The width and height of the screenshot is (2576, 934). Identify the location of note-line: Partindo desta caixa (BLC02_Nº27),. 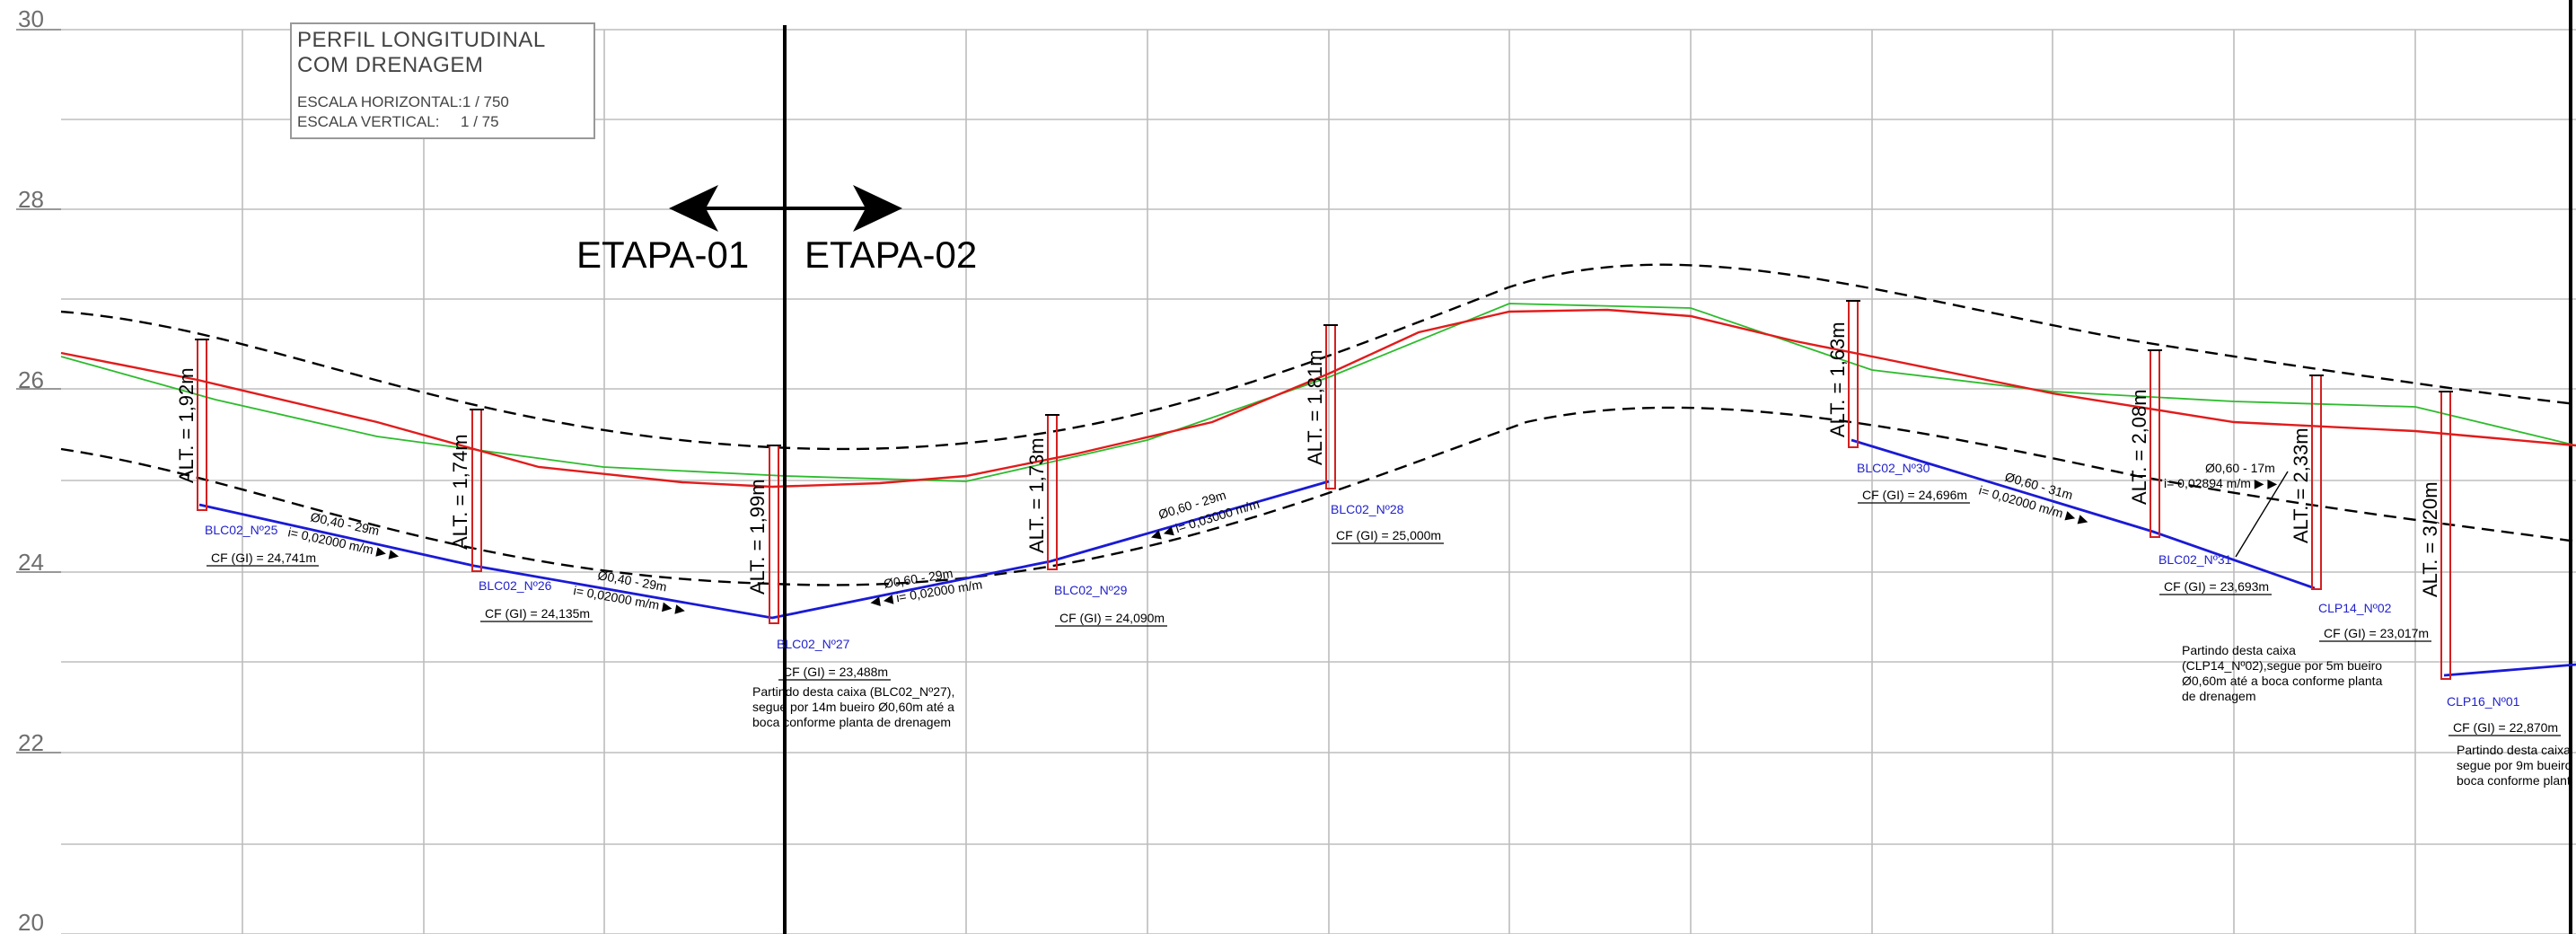
(853, 691).